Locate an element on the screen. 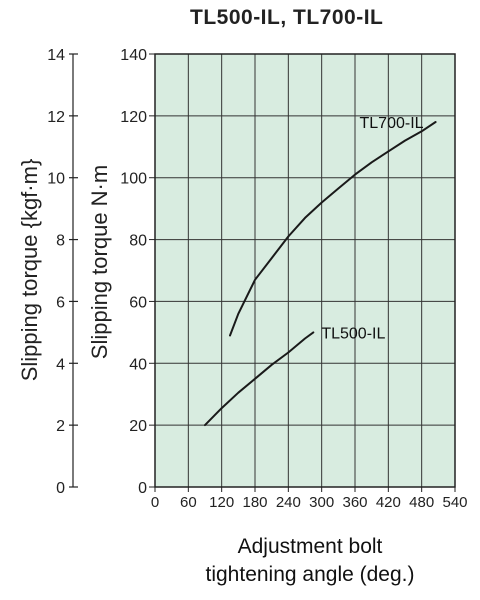 The height and width of the screenshot is (600, 480). y2-tick-label: 12 is located at coordinates (56, 117).